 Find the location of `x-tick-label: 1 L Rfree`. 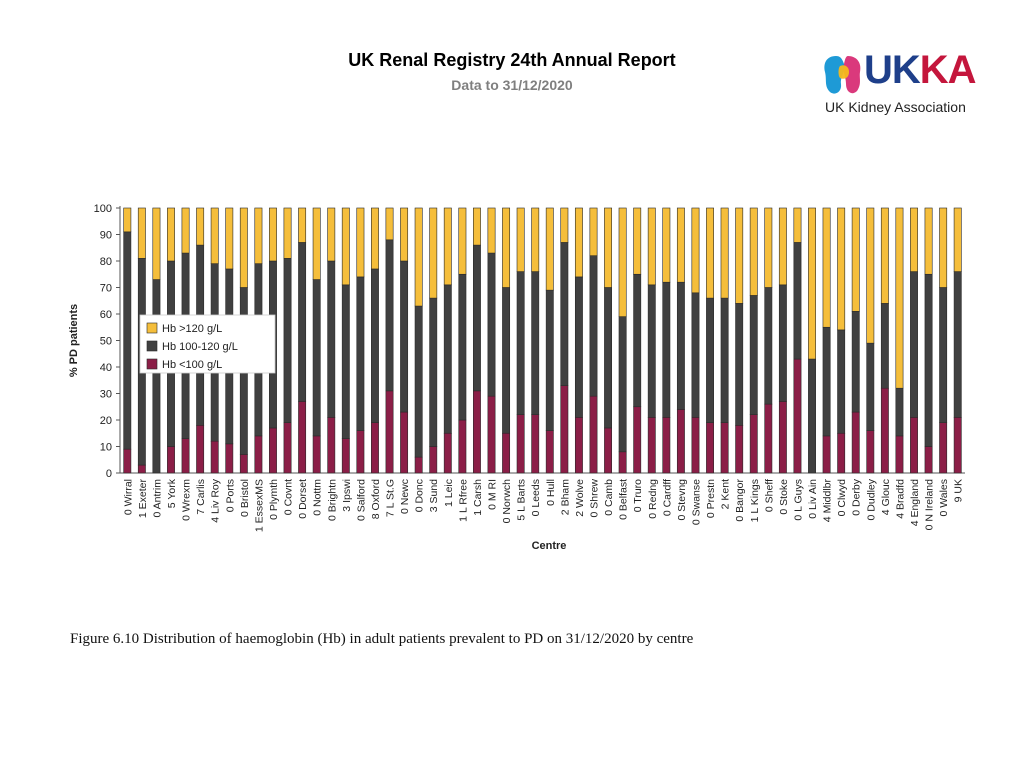

x-tick-label: 1 L Rfree is located at coordinates (463, 500).